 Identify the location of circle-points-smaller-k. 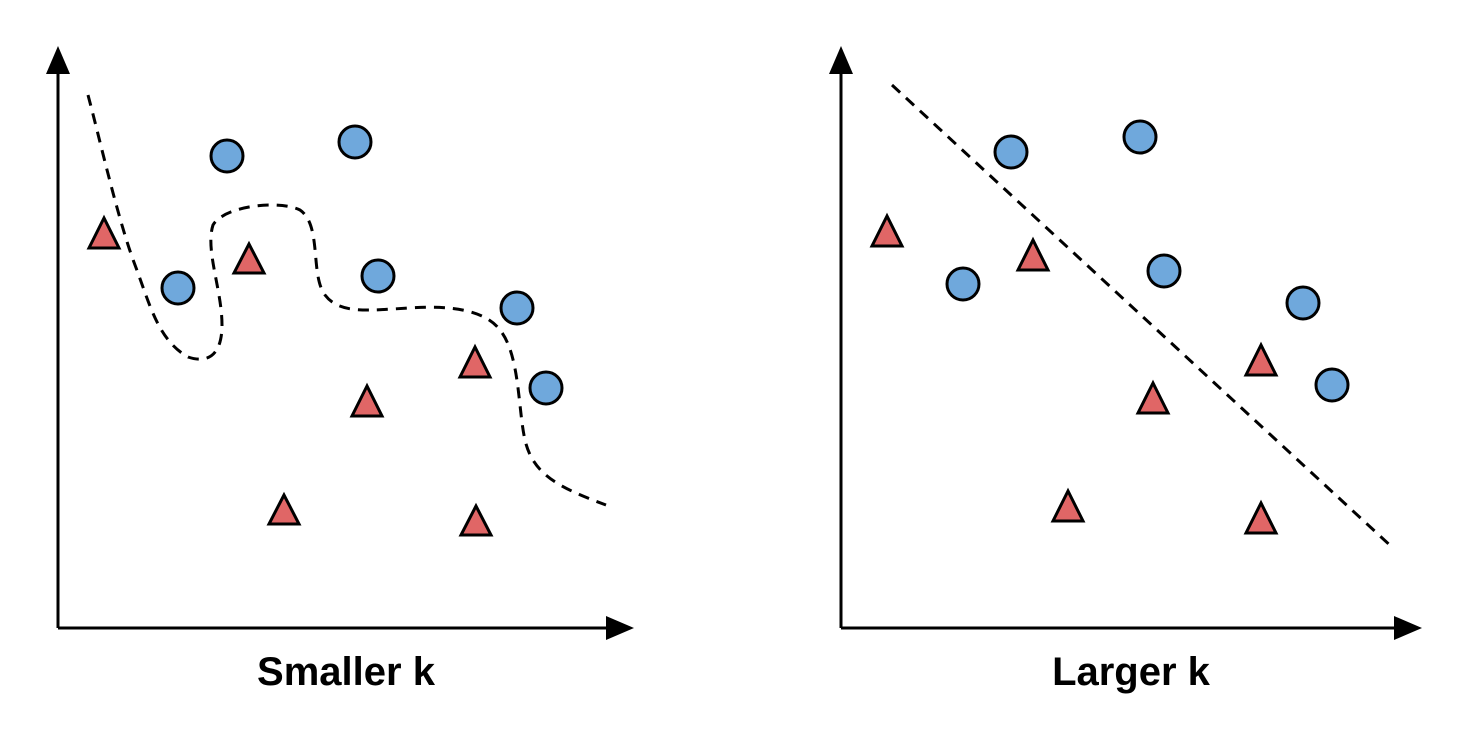
(362, 265).